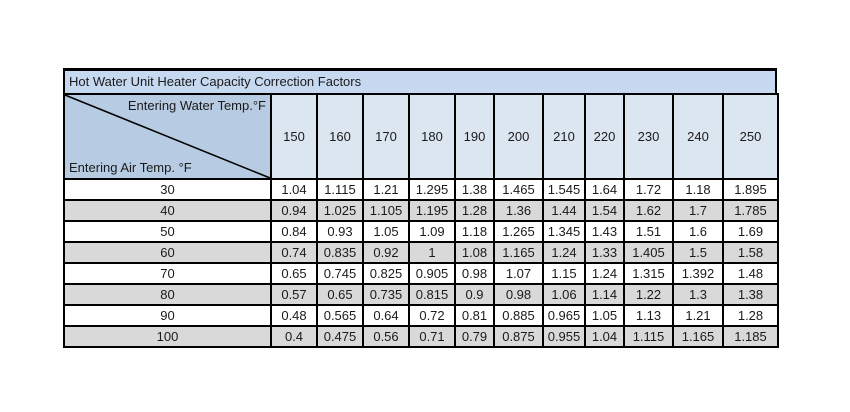 The image size is (850, 412). Describe the element at coordinates (386, 210) in the screenshot. I see `correction-factor-cell: 1.105` at that location.